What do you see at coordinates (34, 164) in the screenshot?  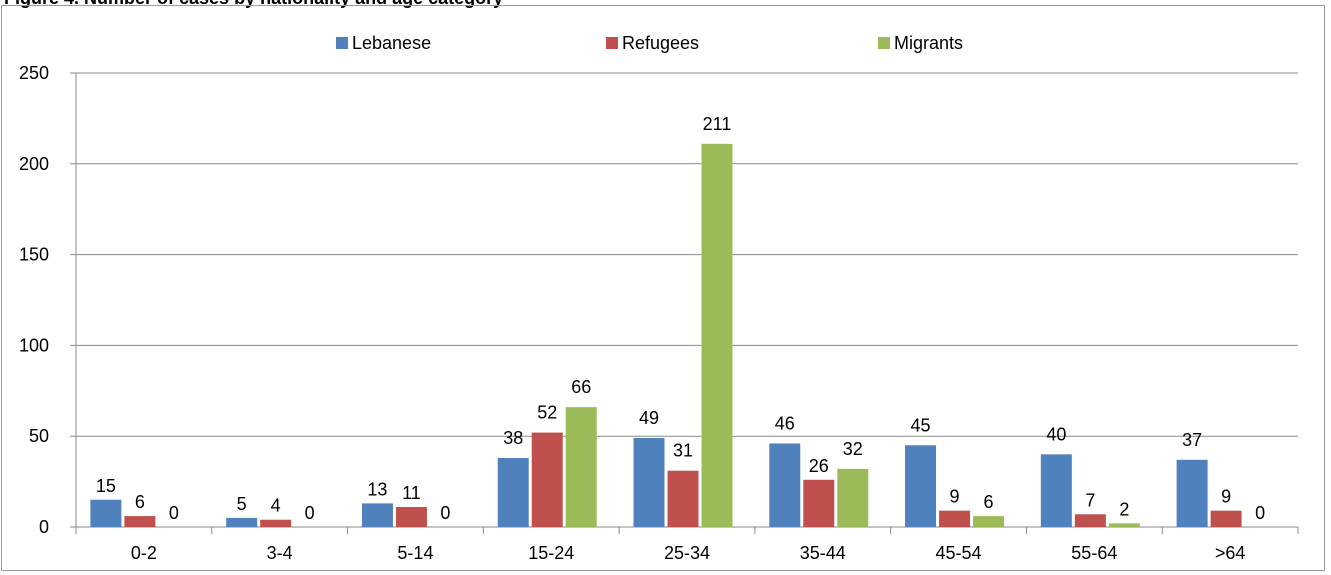 I see `y-tick-label: 200` at bounding box center [34, 164].